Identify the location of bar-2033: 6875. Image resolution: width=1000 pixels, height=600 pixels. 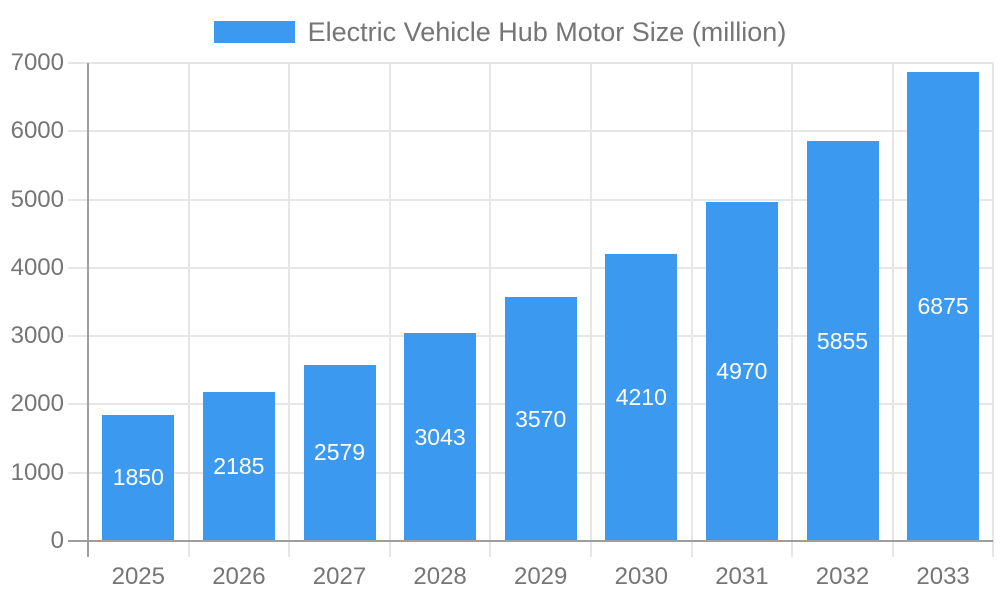
(943, 306).